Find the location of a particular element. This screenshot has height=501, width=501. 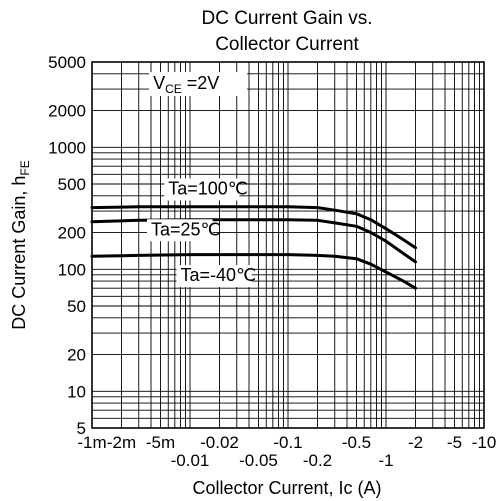

series-label: Ta=100℃ is located at coordinates (208, 189).